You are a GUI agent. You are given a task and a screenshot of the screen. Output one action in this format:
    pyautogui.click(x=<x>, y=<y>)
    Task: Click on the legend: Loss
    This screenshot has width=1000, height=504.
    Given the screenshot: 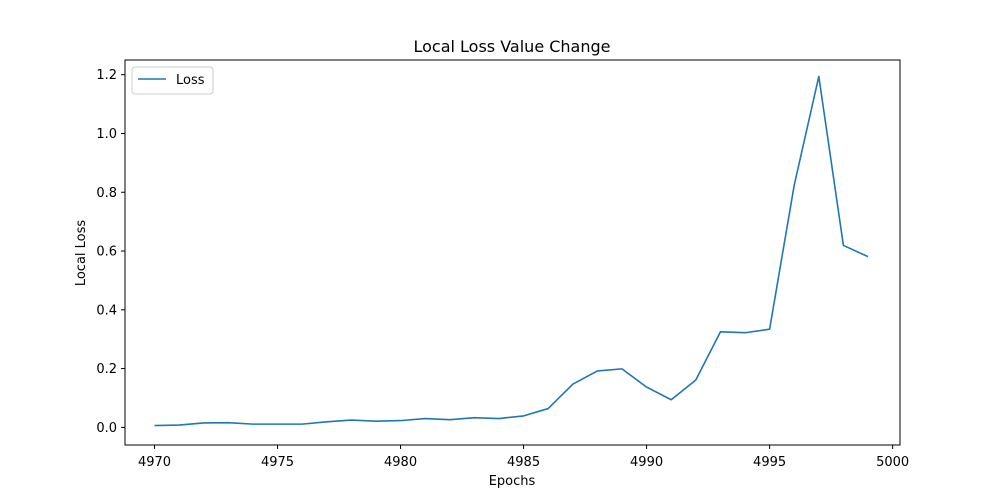 What is the action you would take?
    pyautogui.click(x=172, y=80)
    